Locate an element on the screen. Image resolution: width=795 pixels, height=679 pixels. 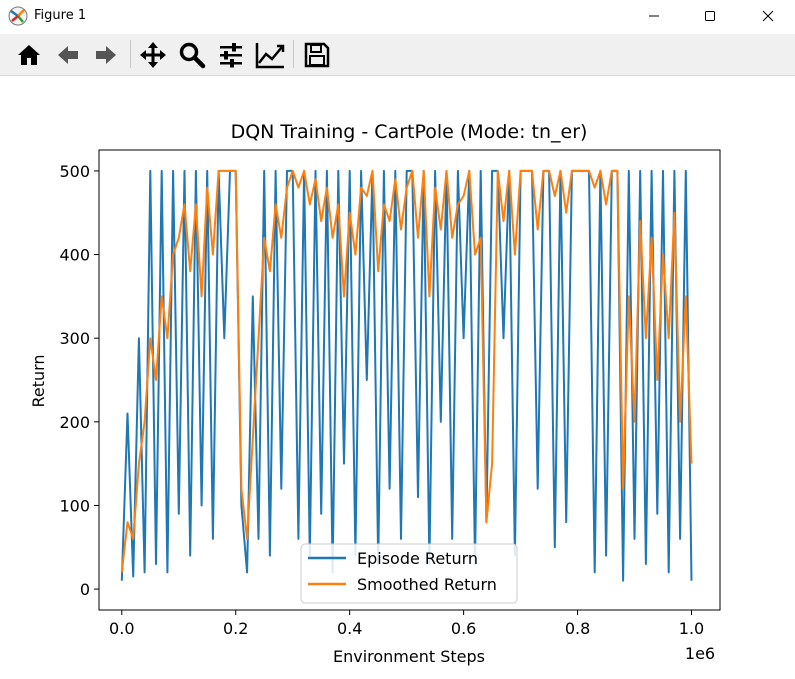
zoom-magnifier-icon is located at coordinates (192, 55).